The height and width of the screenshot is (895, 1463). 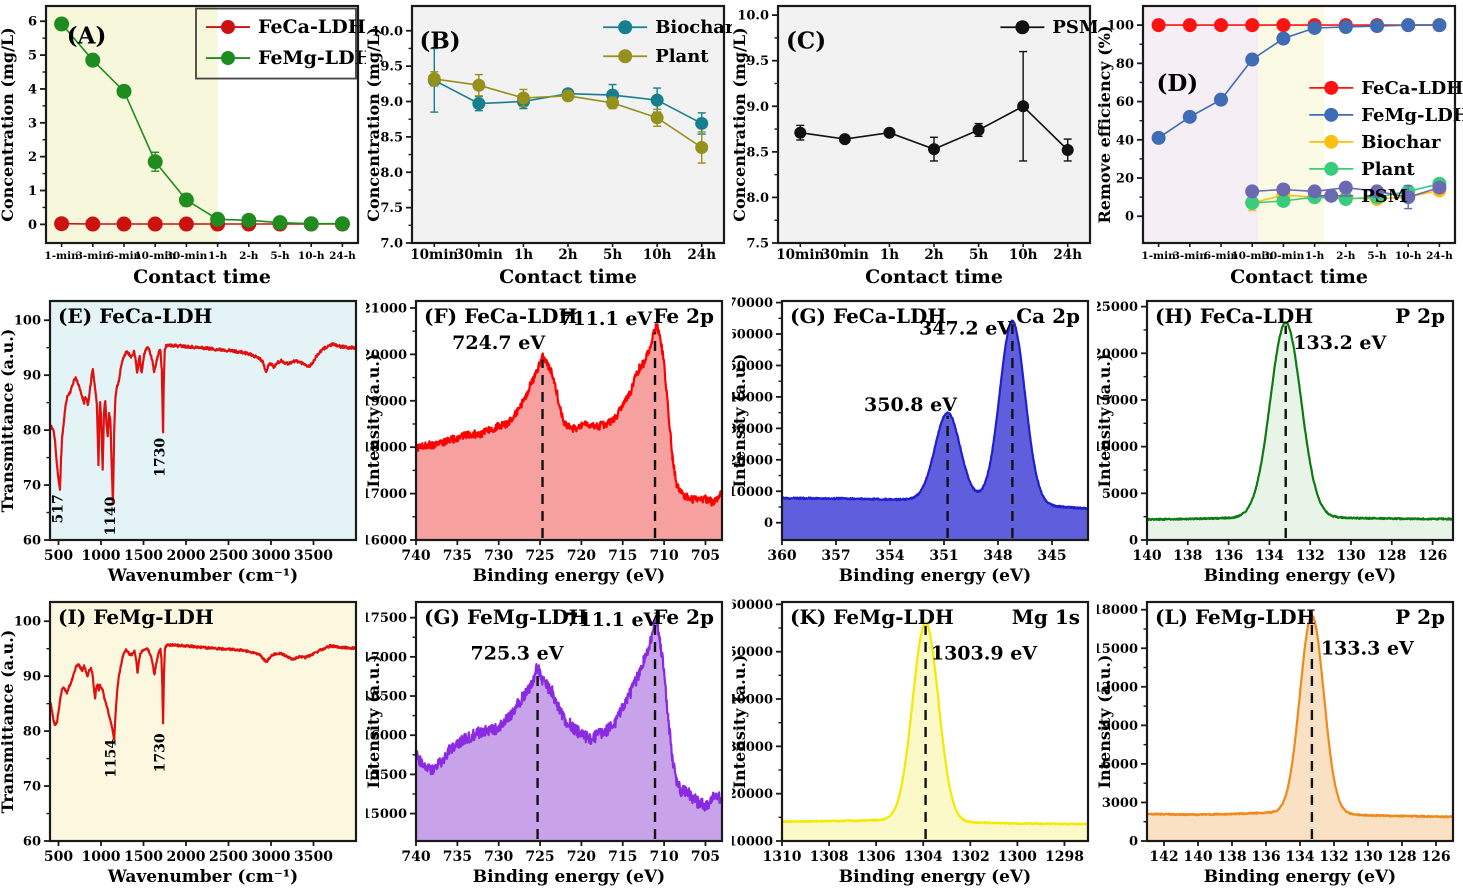 What do you see at coordinates (311, 256) in the screenshot?
I see `x-tick-label: 10-h` at bounding box center [311, 256].